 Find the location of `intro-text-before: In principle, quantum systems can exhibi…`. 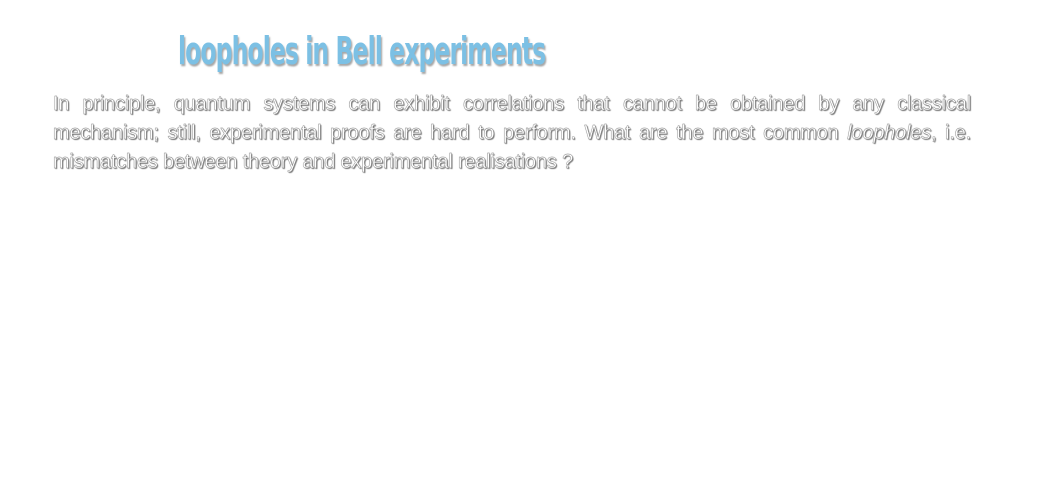

intro-text-before: In principle, quantum systems can exhibi… is located at coordinates (512, 118).